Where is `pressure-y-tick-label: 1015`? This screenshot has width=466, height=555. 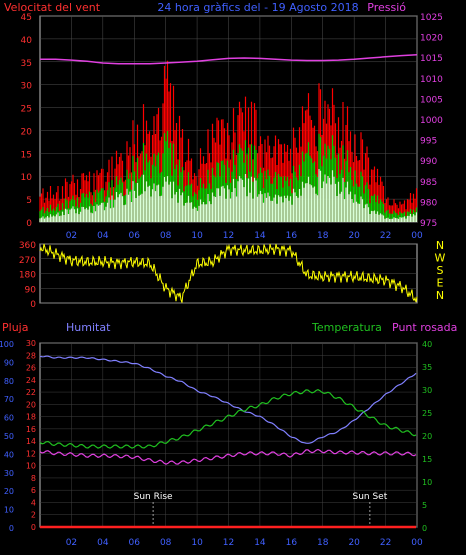
pressure-y-tick-label: 1015 is located at coordinates (431, 59).